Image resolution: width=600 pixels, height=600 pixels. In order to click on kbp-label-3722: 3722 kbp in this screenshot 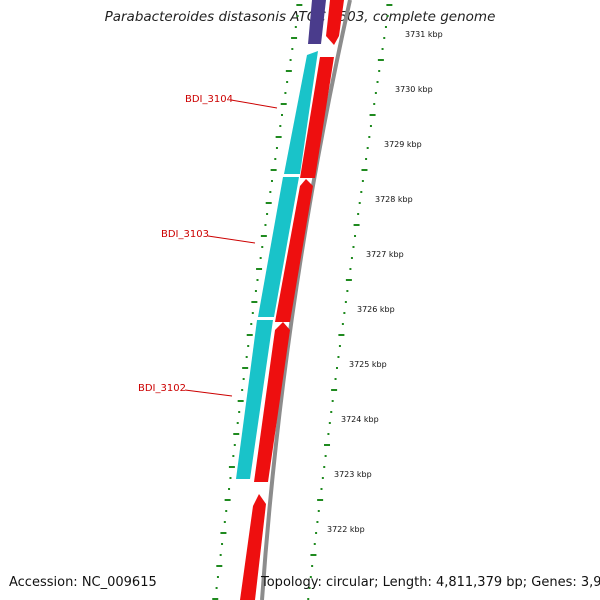, I will do `click(346, 529)`.